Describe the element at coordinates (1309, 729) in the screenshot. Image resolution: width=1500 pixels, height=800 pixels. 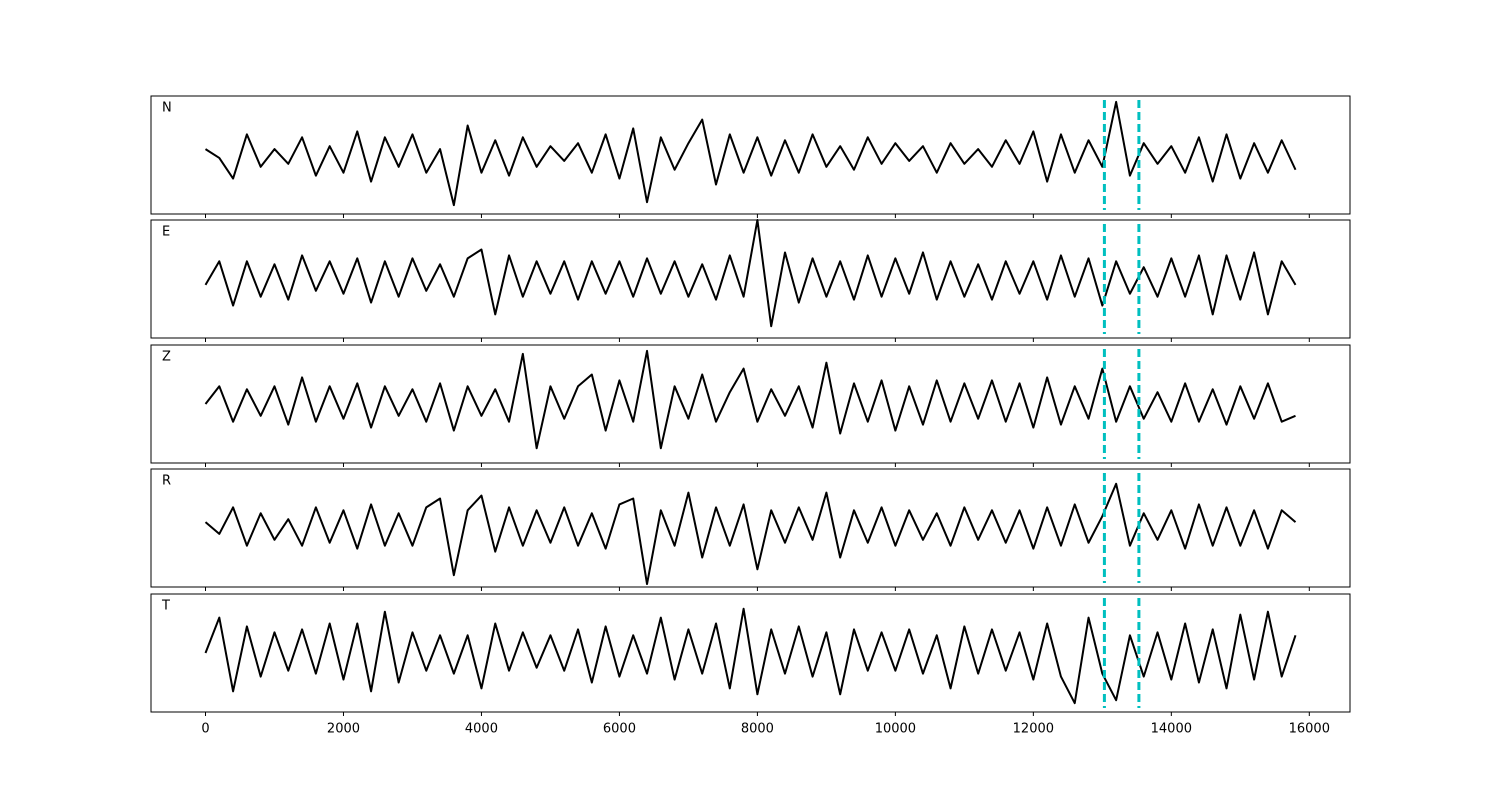
I see `x-tick-label: 16000` at that location.